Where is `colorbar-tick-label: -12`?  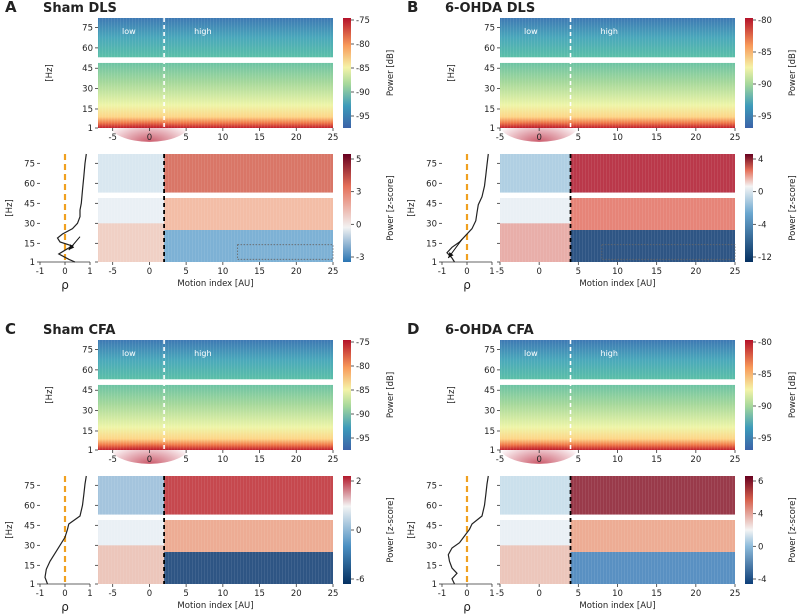 colorbar-tick-label: -12 is located at coordinates (765, 258).